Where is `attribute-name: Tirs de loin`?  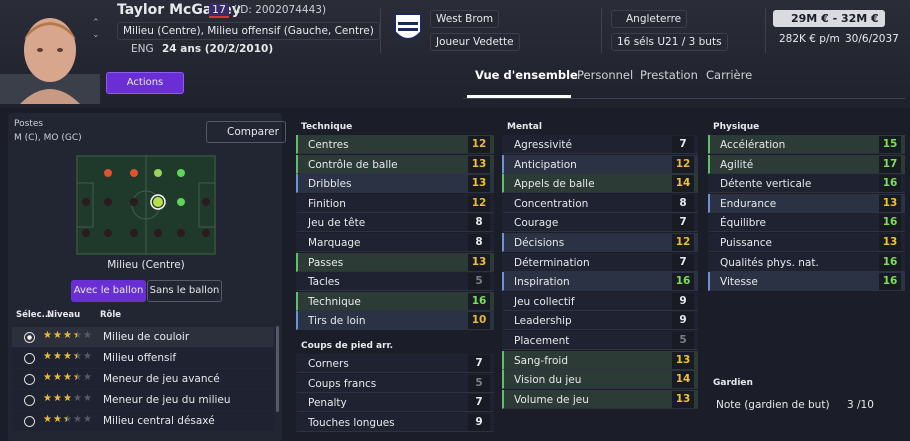 attribute-name: Tirs de loin is located at coordinates (337, 321).